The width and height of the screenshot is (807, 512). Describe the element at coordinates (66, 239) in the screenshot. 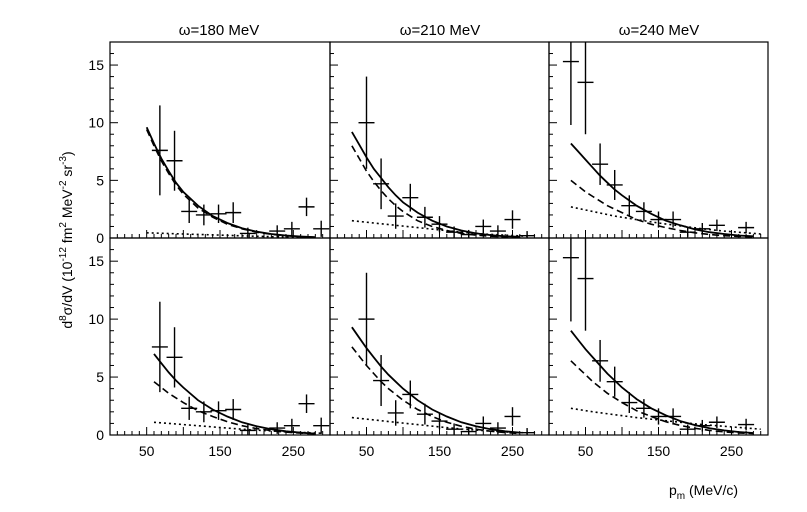

I see `y-axis-label: d8σ/dV (10-12 fm2 MeV-2 sr-3)` at that location.